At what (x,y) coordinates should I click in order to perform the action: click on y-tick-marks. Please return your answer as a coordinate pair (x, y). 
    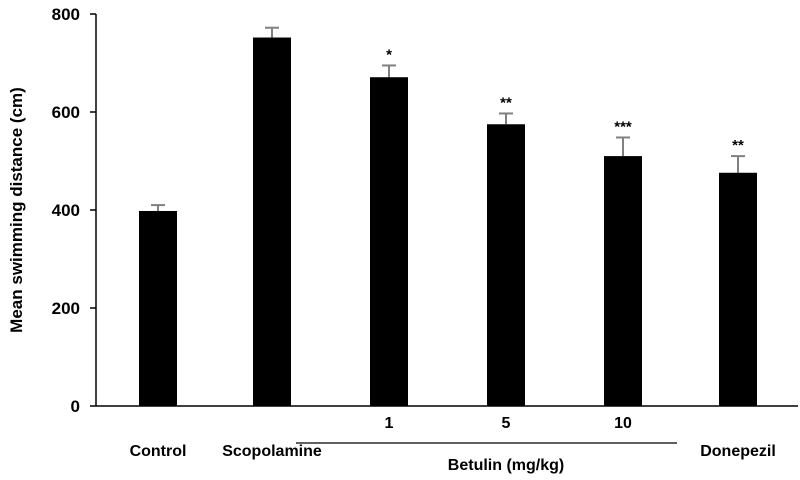
    Looking at the image, I should click on (93, 210).